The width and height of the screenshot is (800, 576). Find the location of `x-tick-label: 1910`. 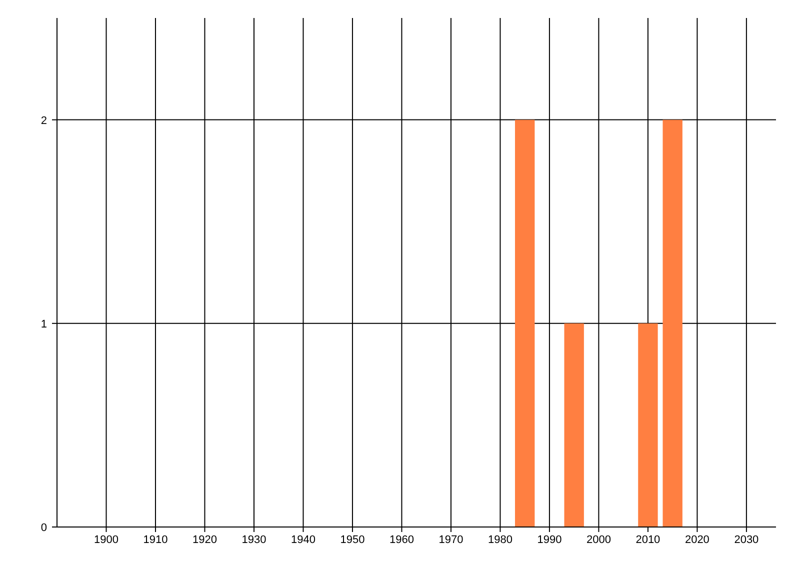

x-tick-label: 1910 is located at coordinates (155, 540).